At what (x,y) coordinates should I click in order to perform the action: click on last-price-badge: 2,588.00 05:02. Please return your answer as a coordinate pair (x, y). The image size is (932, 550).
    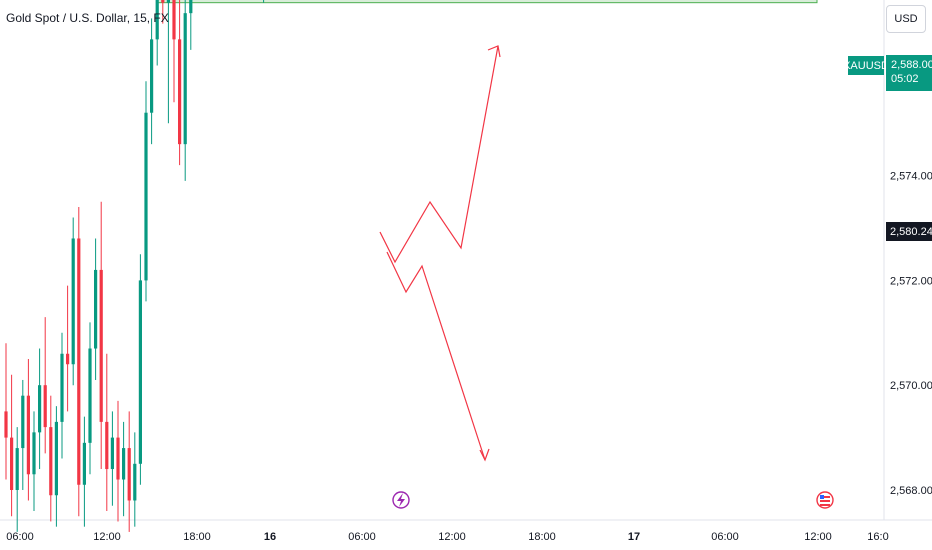
    Looking at the image, I should click on (909, 73).